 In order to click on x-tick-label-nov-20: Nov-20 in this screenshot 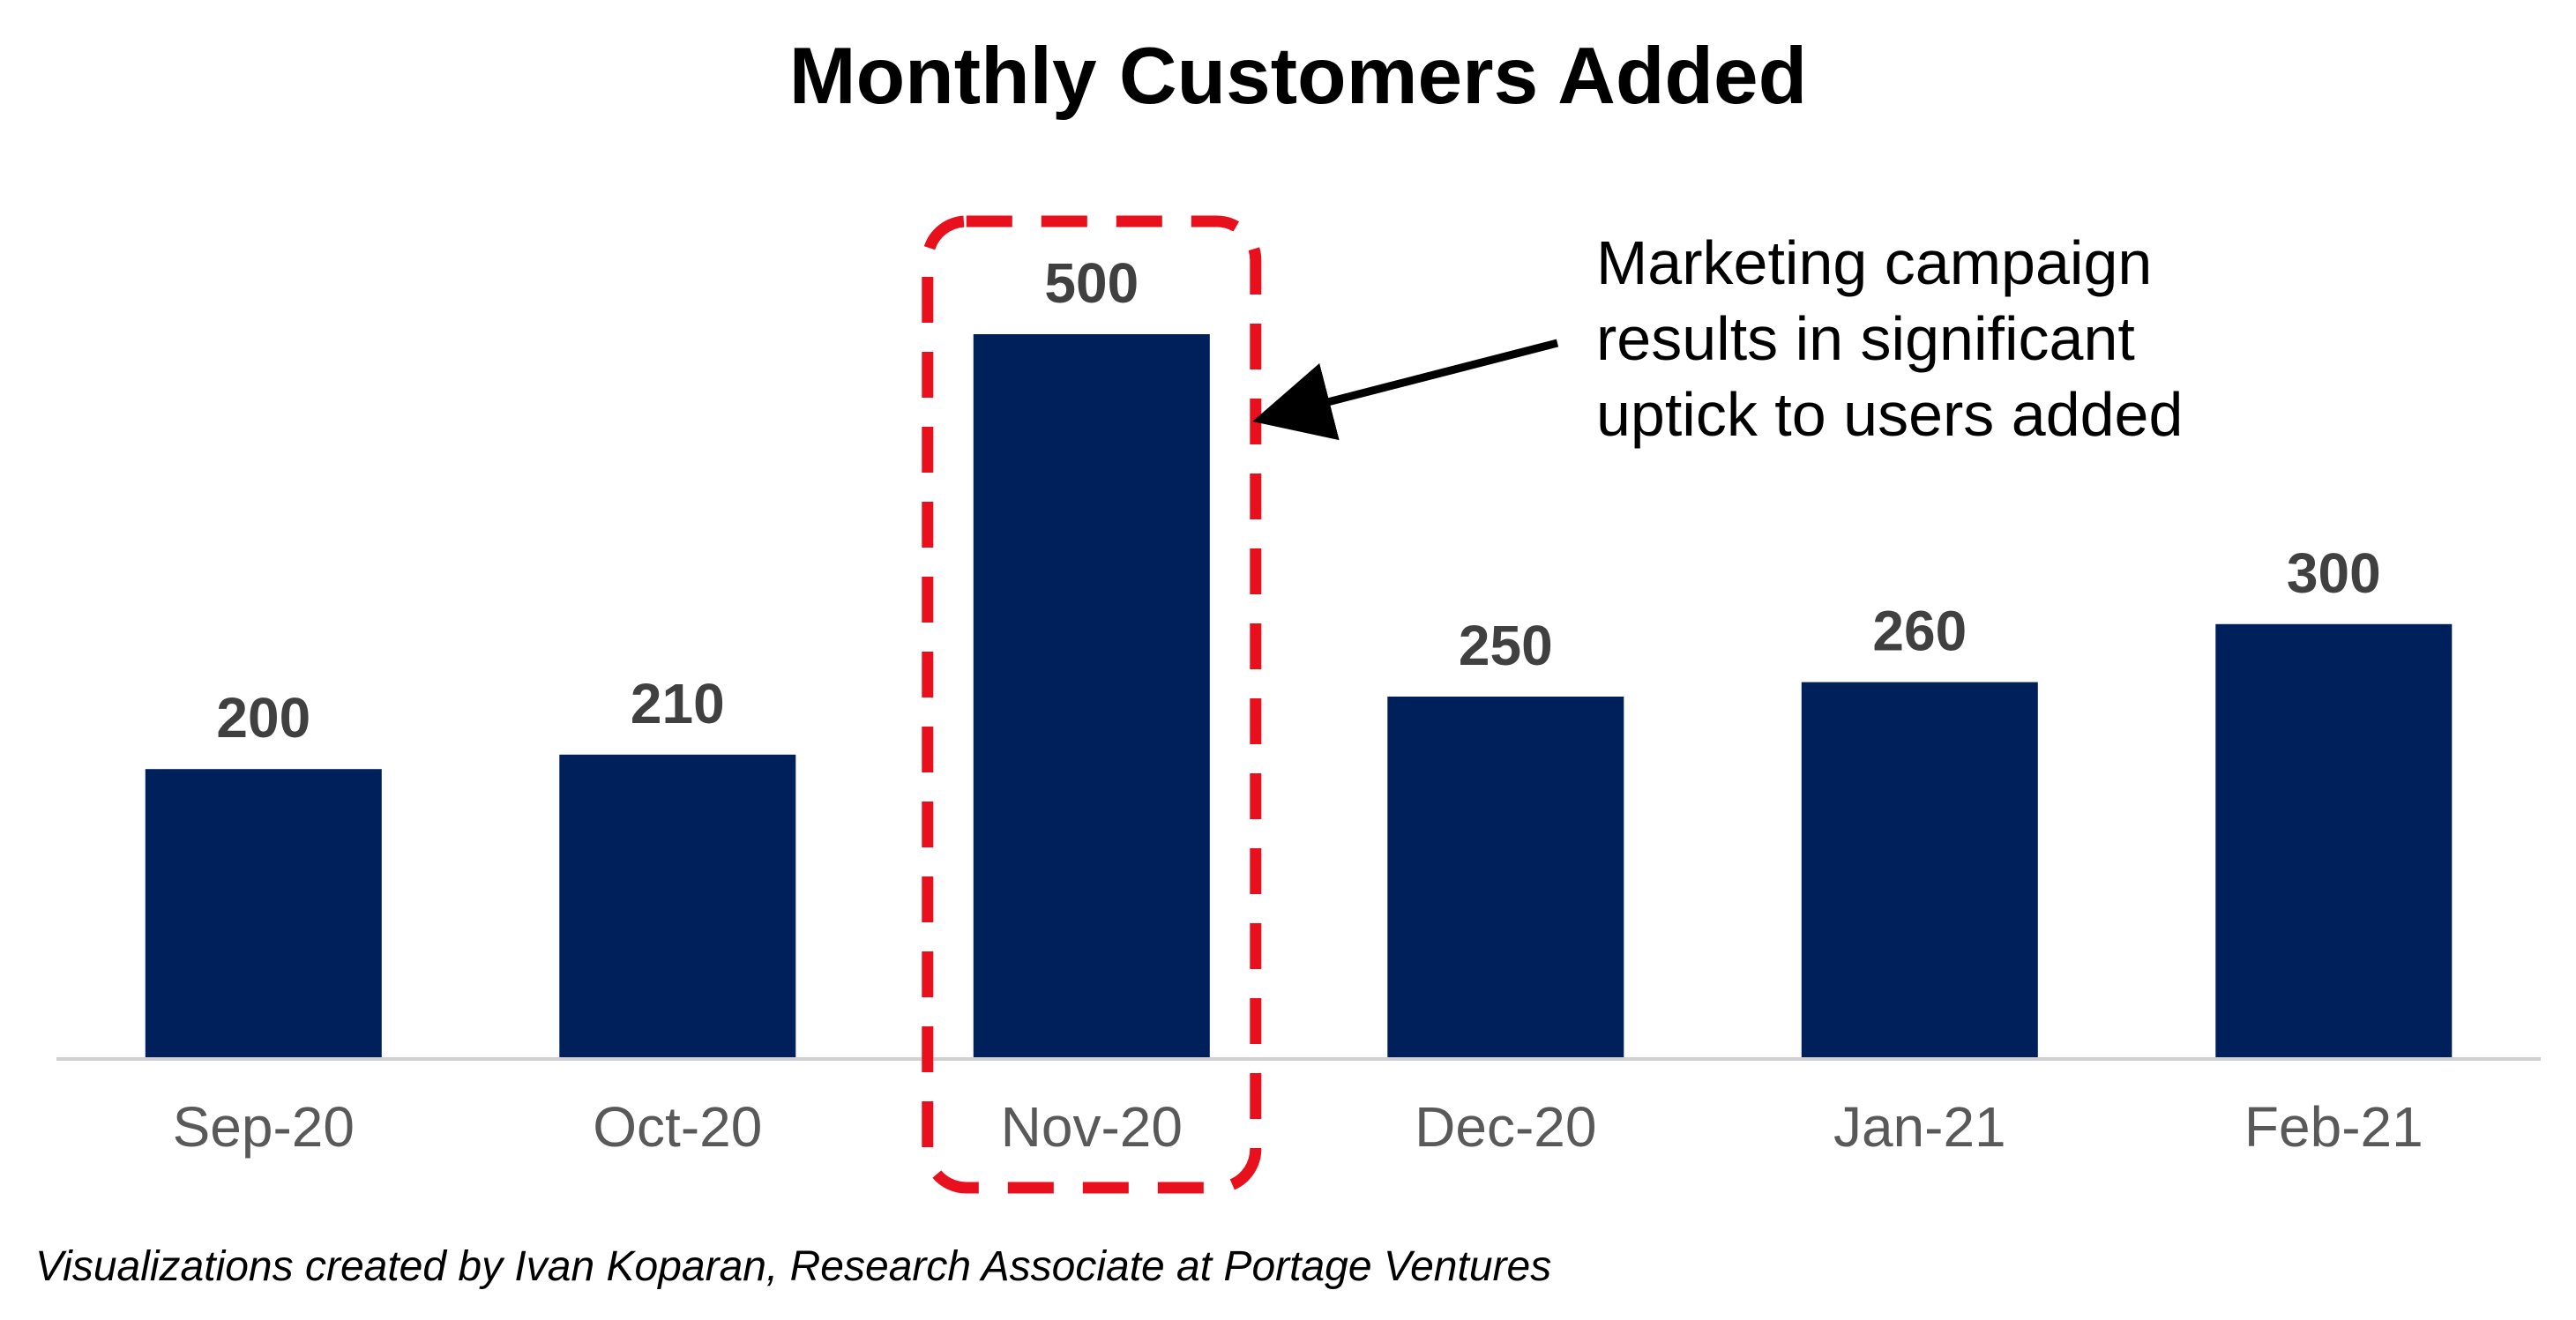, I will do `click(1092, 1127)`.